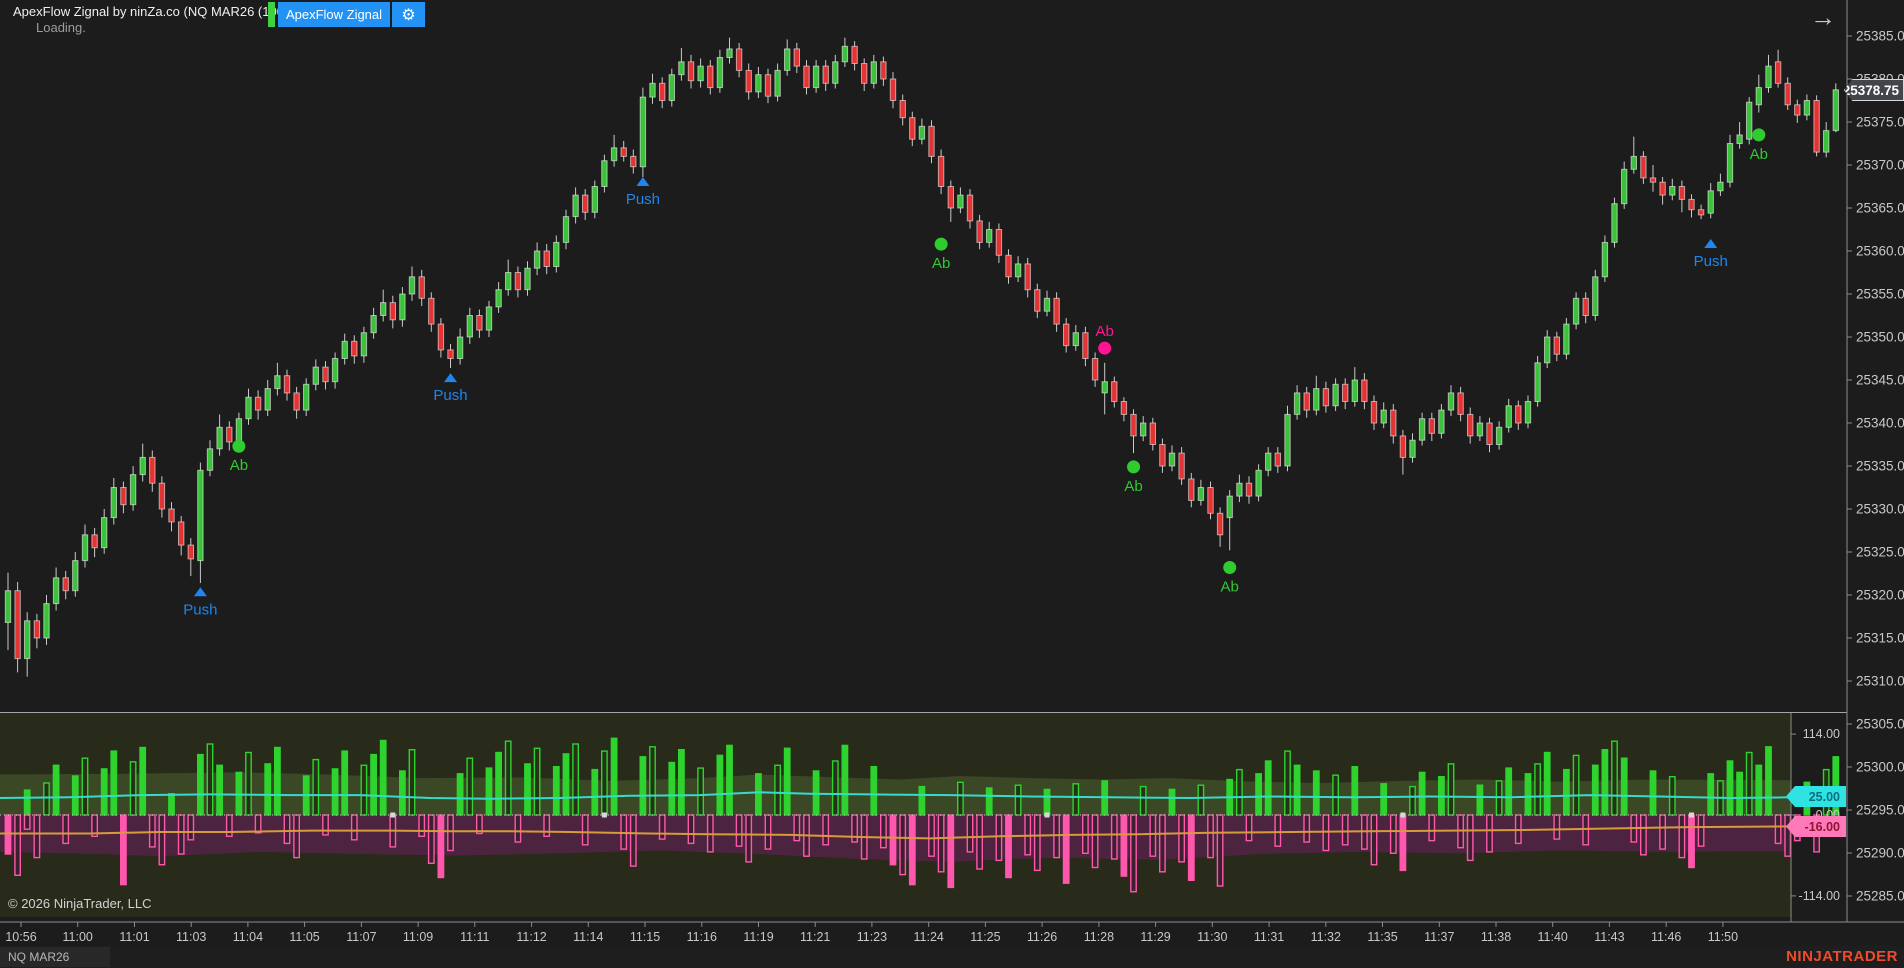 The height and width of the screenshot is (968, 1904). I want to click on bottom-tab-bar, so click(952, 957).